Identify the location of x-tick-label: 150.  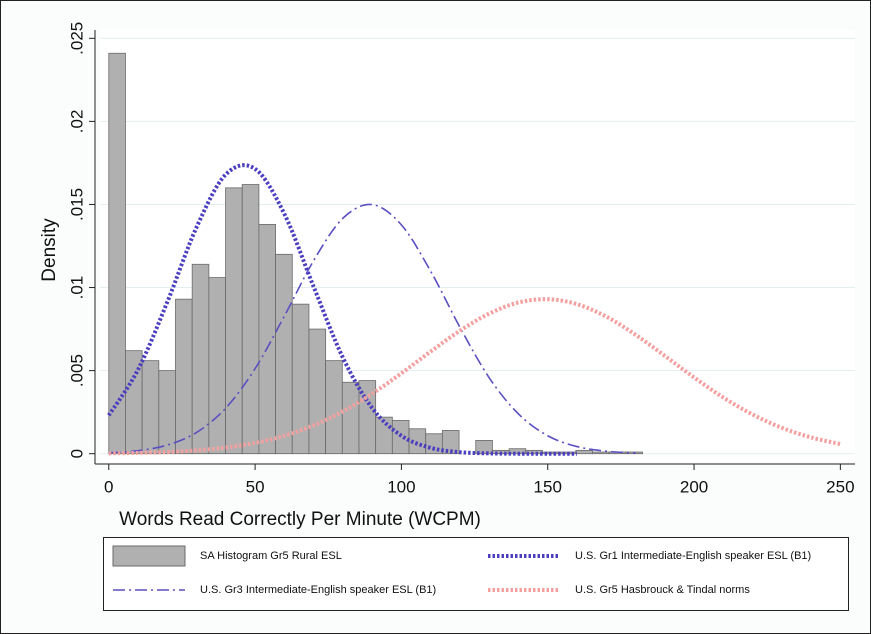
(548, 486).